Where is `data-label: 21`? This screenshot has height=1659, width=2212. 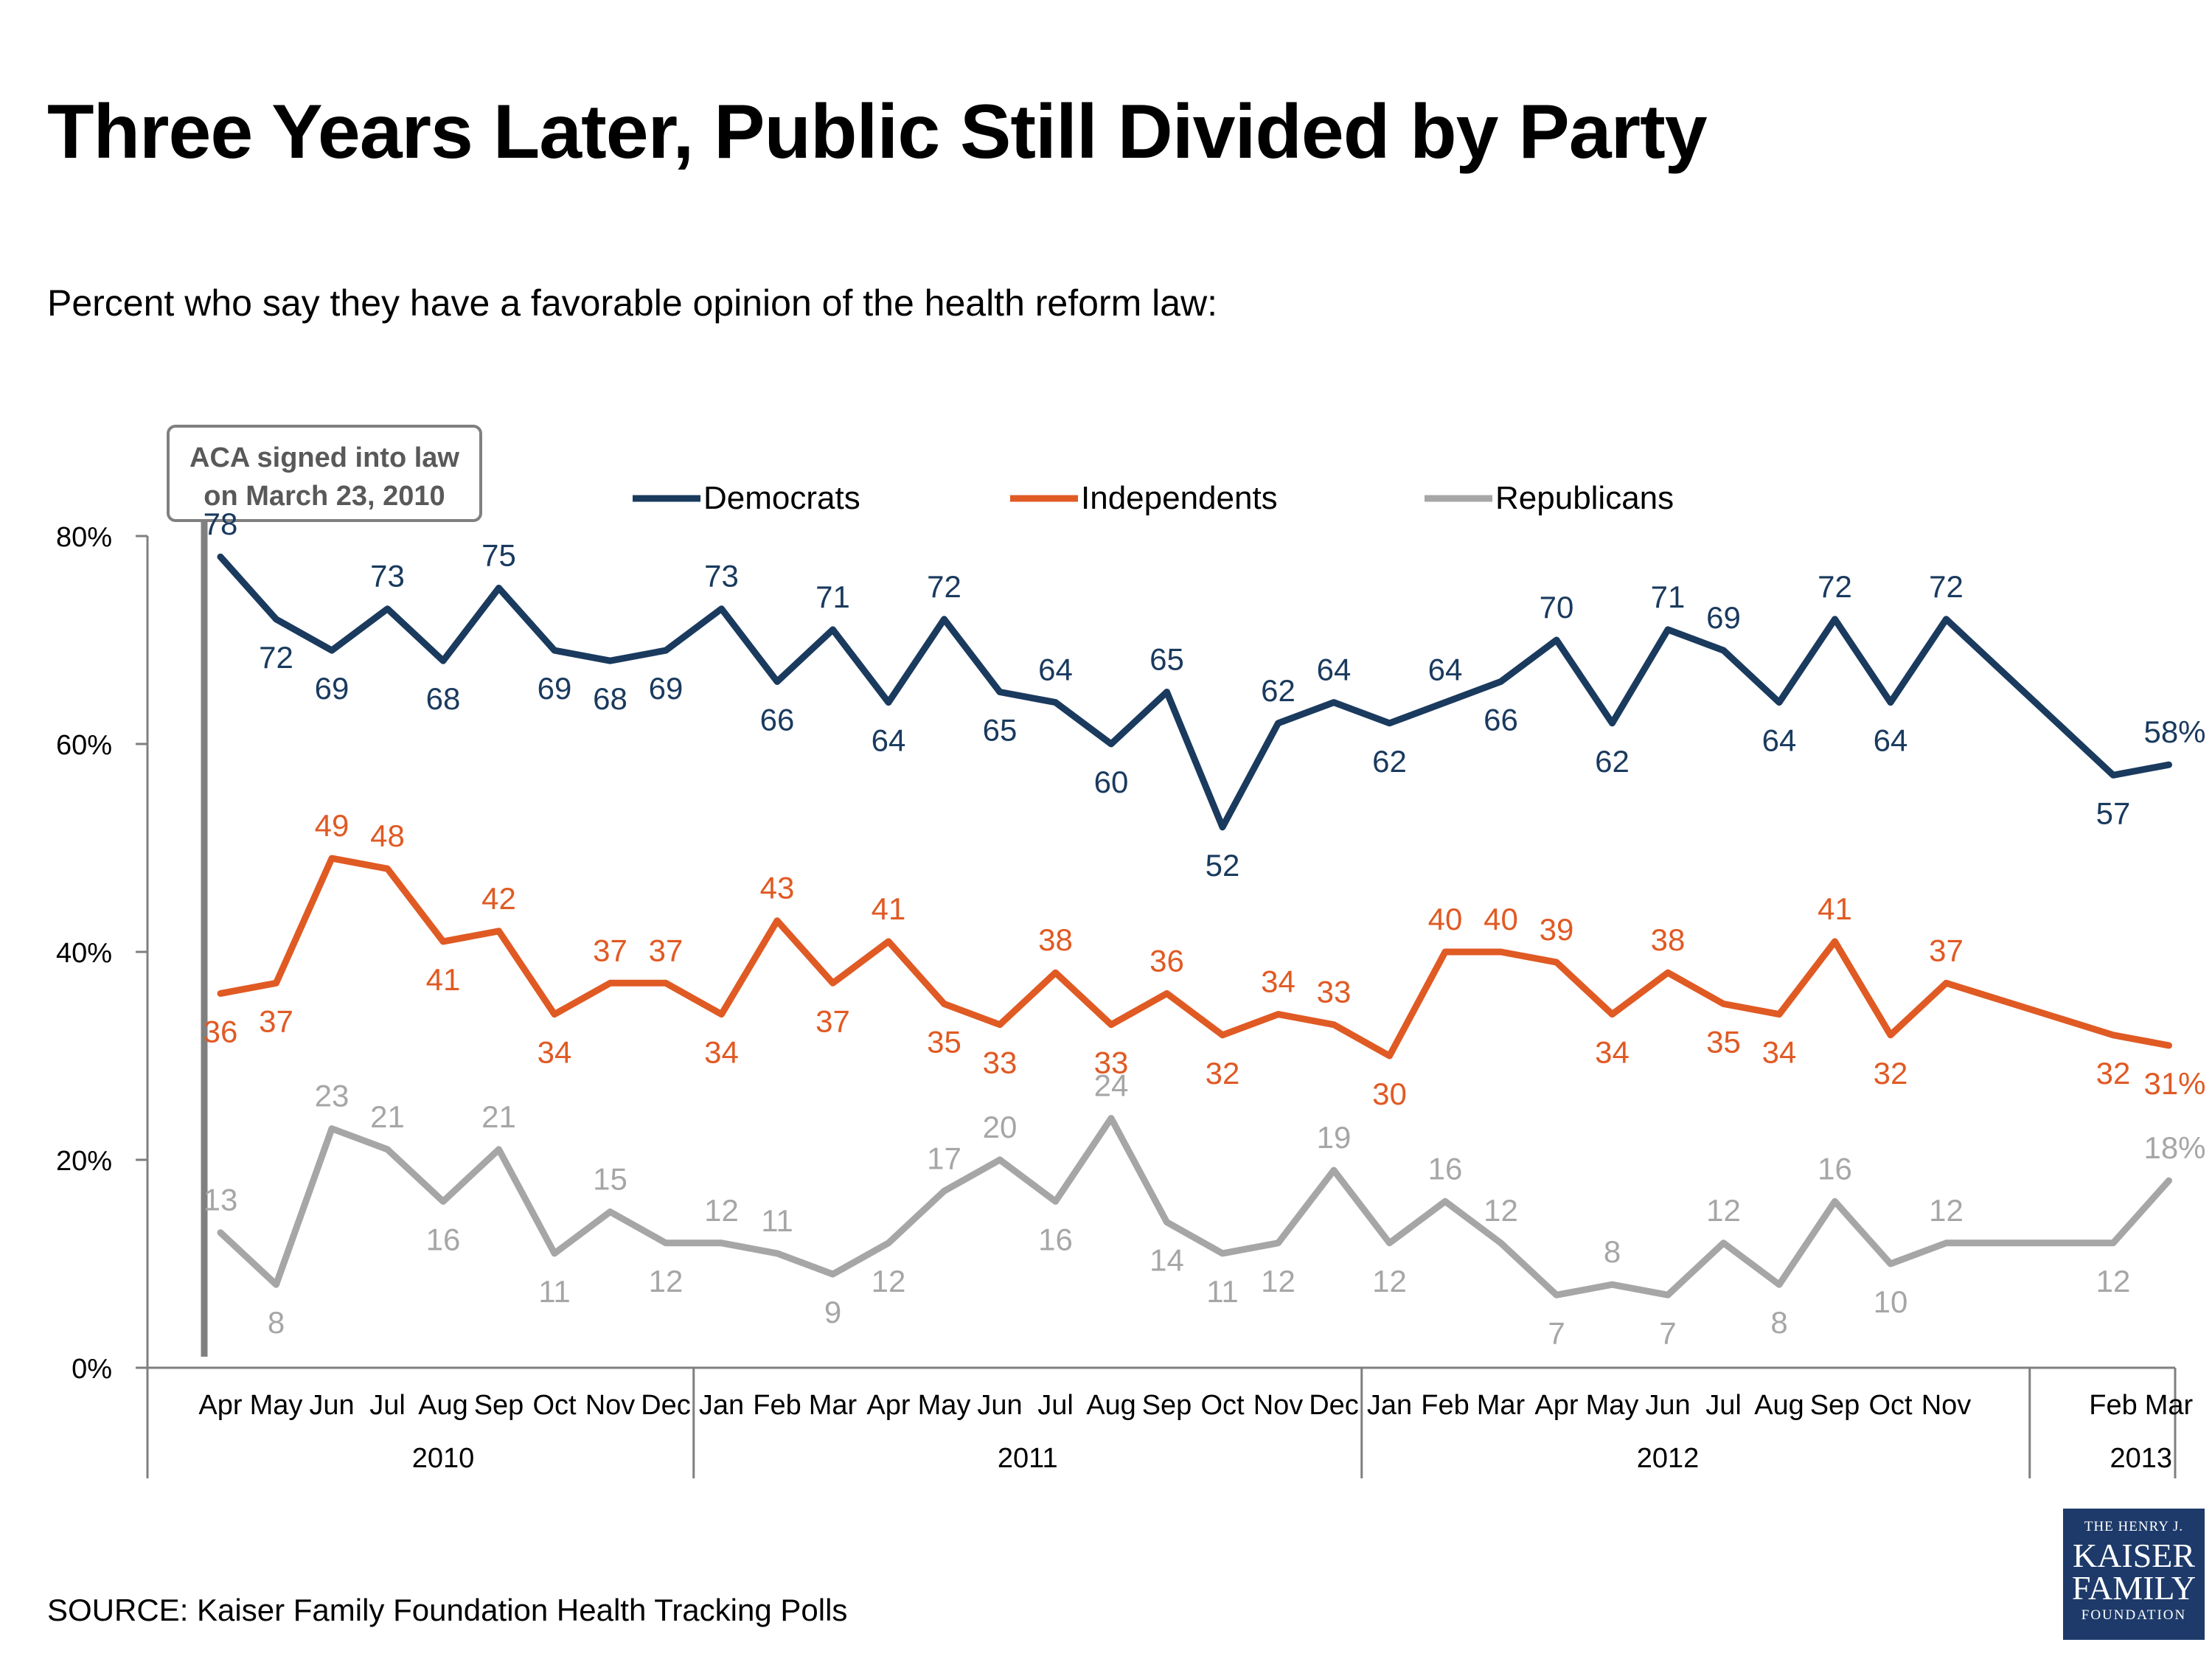 data-label: 21 is located at coordinates (498, 1116).